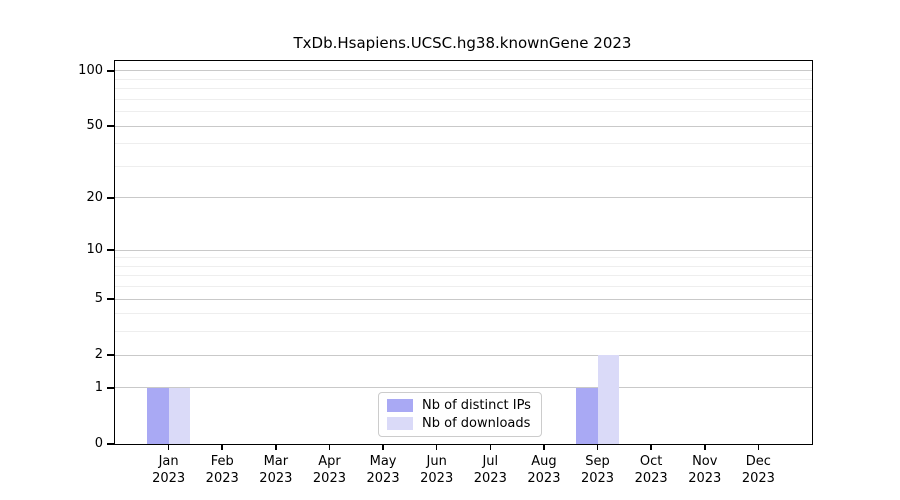 Image resolution: width=900 pixels, height=500 pixels. Describe the element at coordinates (476, 405) in the screenshot. I see `legend-label: Nb of distinct IPs` at that location.